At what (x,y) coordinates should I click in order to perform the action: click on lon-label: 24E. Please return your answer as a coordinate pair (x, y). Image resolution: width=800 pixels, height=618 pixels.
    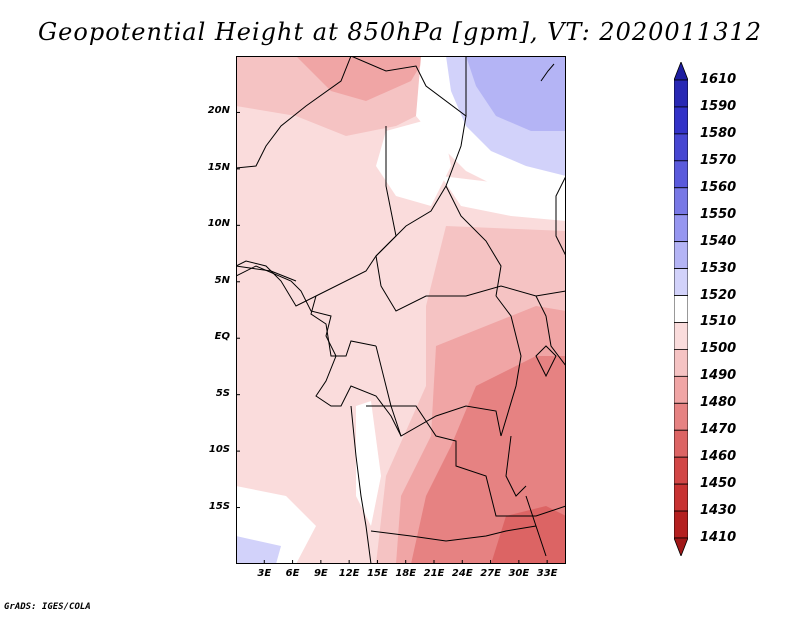
    Looking at the image, I should click on (462, 573).